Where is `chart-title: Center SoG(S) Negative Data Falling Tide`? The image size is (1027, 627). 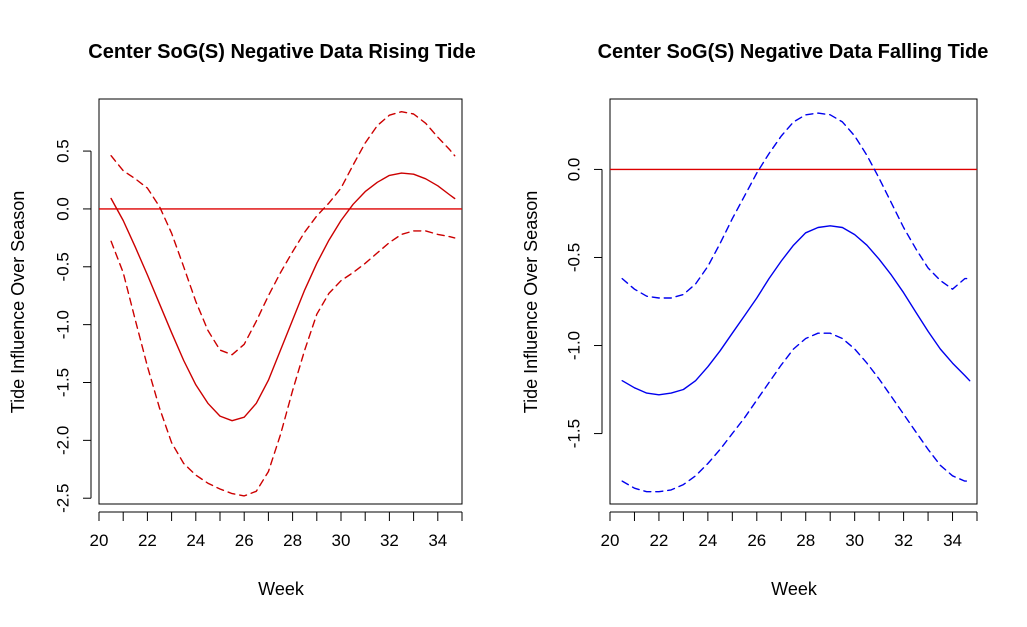 chart-title: Center SoG(S) Negative Data Falling Tide is located at coordinates (793, 52).